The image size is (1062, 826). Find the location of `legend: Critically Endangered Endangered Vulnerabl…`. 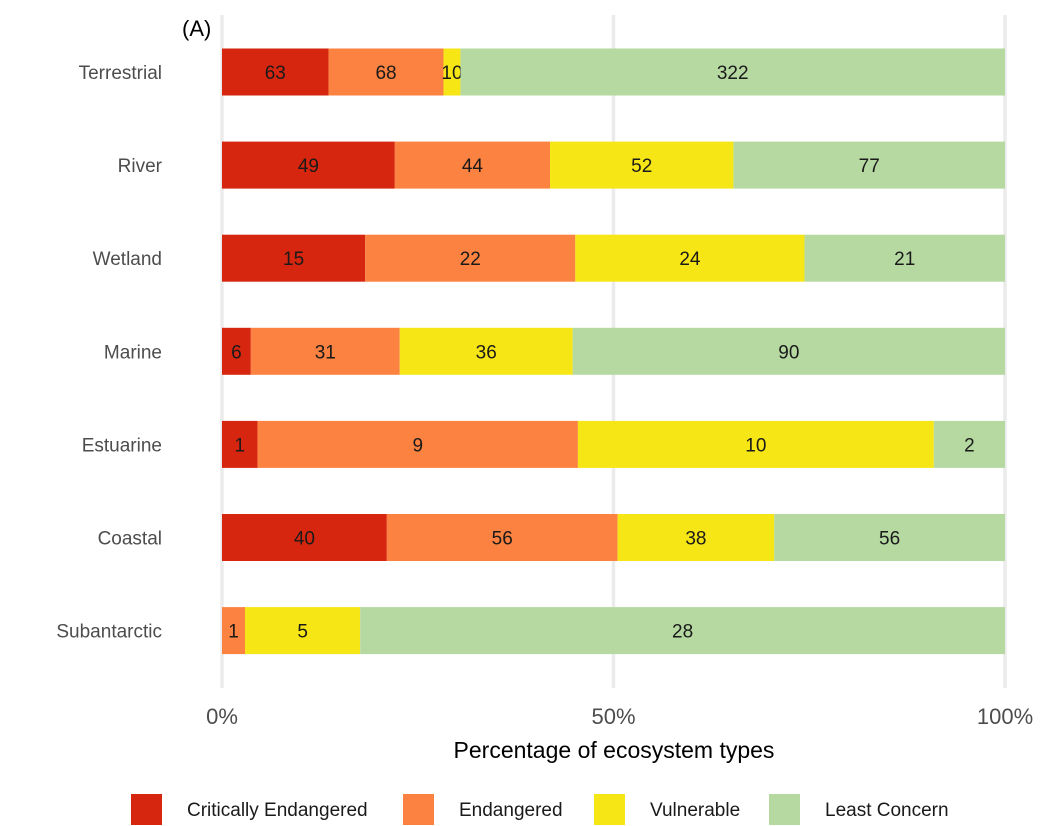

legend: Critically Endangered Endangered Vulnerabl… is located at coordinates (540, 809).